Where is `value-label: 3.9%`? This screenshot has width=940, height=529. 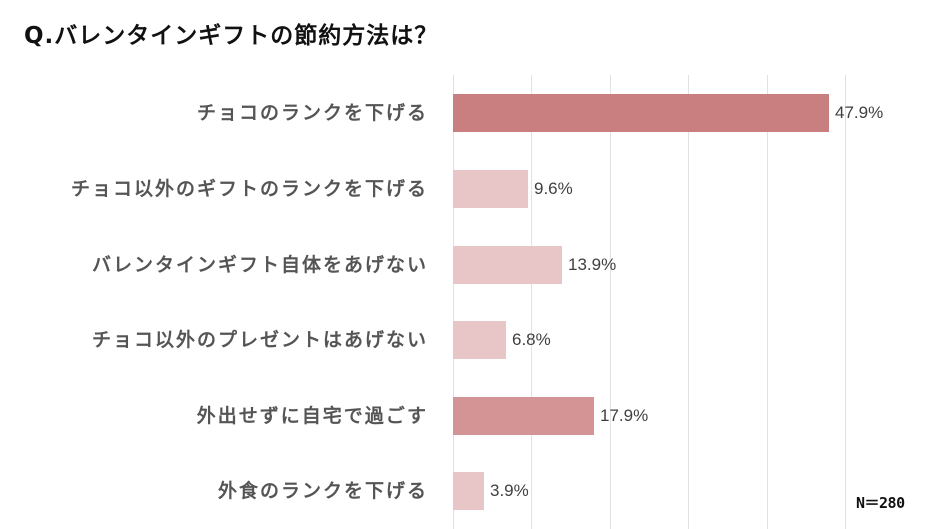
value-label: 3.9% is located at coordinates (509, 490).